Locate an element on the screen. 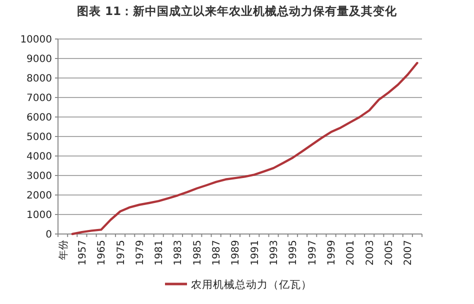 This screenshot has width=474, height=304. y-tick-label: 2000 is located at coordinates (39, 196).